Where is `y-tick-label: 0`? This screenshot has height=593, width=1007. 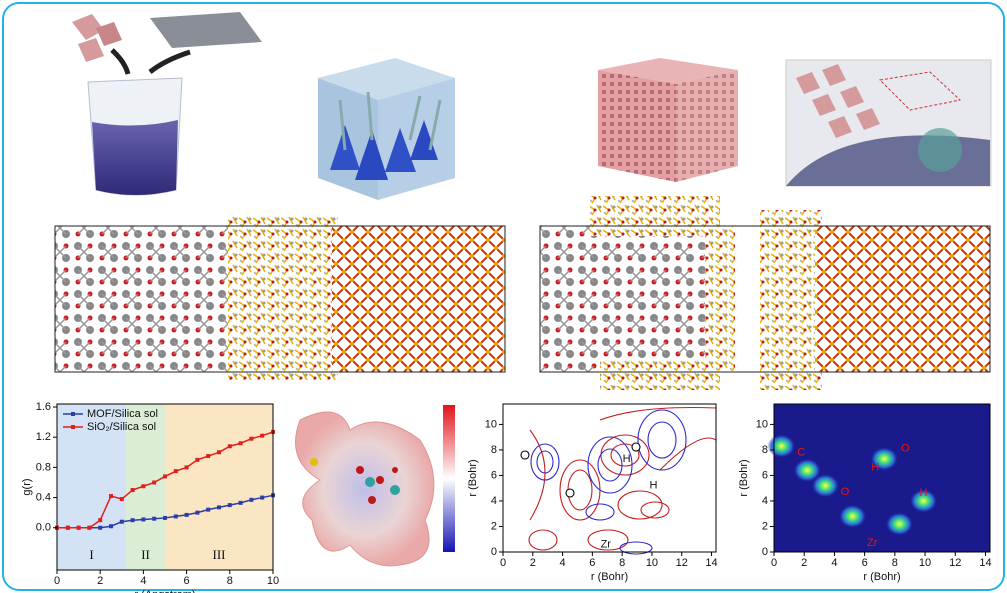 y-tick-label: 0 is located at coordinates (494, 552).